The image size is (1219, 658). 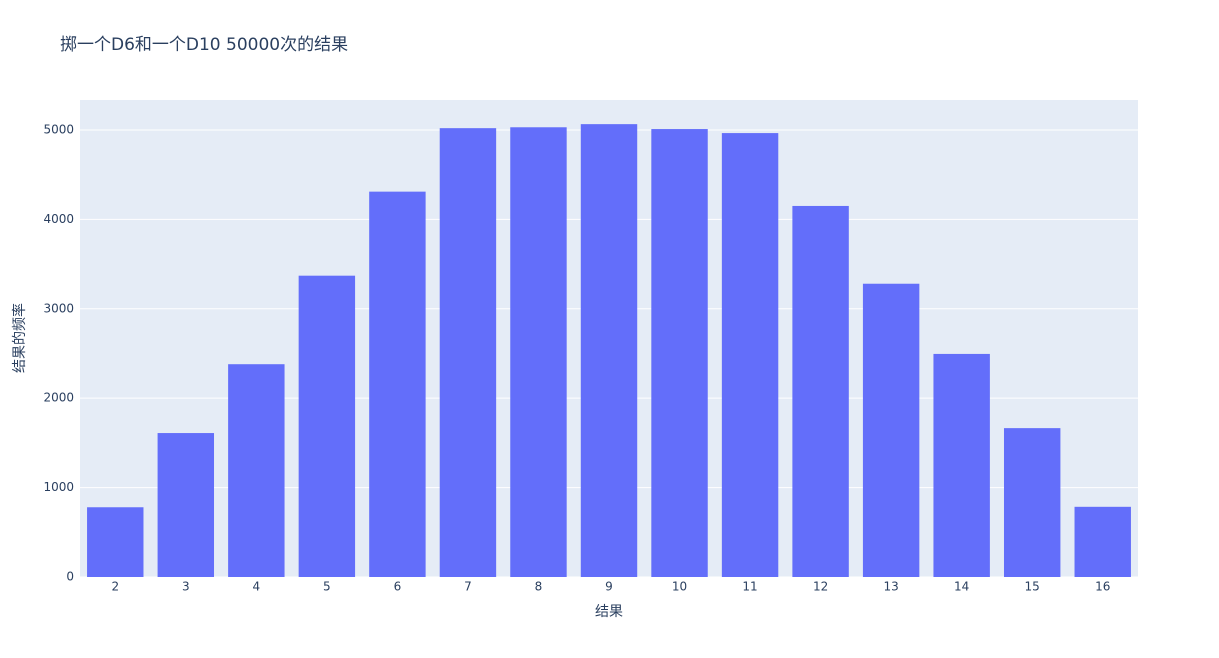 I want to click on x-tick-label: 7, so click(x=468, y=587).